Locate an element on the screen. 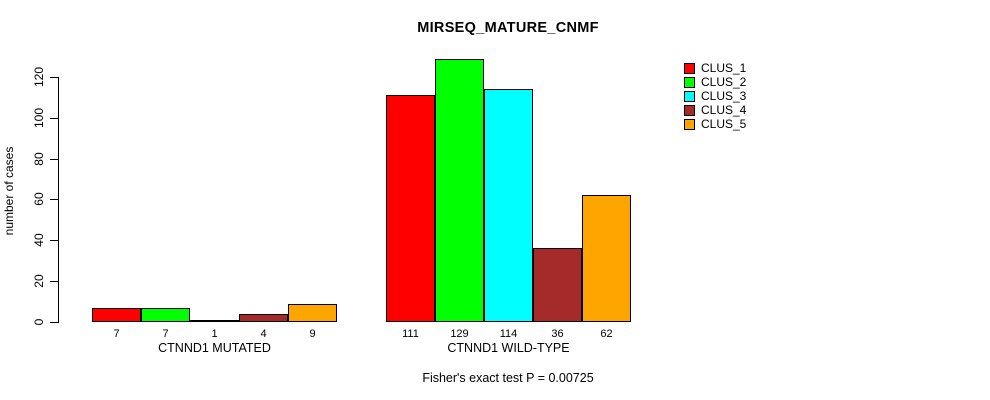 The image size is (990, 400). legend-item-clus_2: CLUS_2 is located at coordinates (715, 82).